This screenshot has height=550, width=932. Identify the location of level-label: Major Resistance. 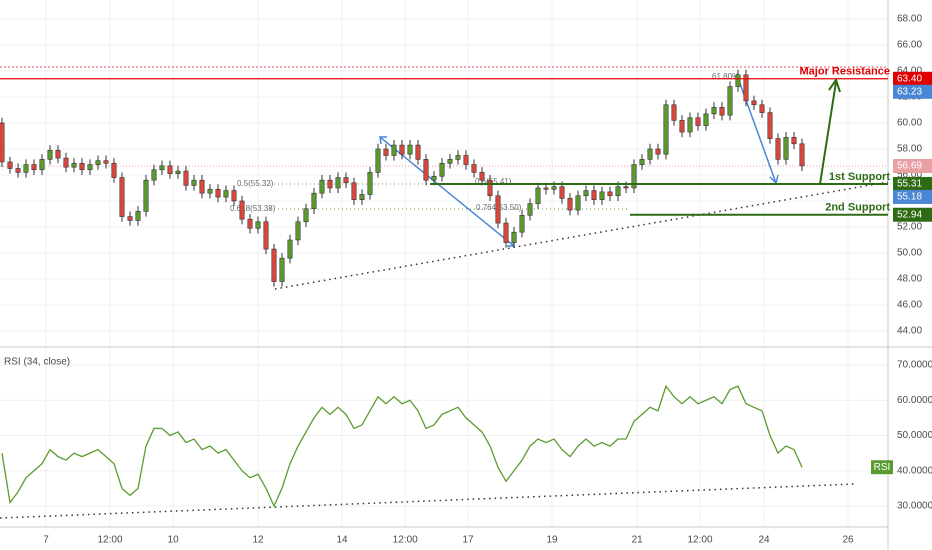
(845, 72).